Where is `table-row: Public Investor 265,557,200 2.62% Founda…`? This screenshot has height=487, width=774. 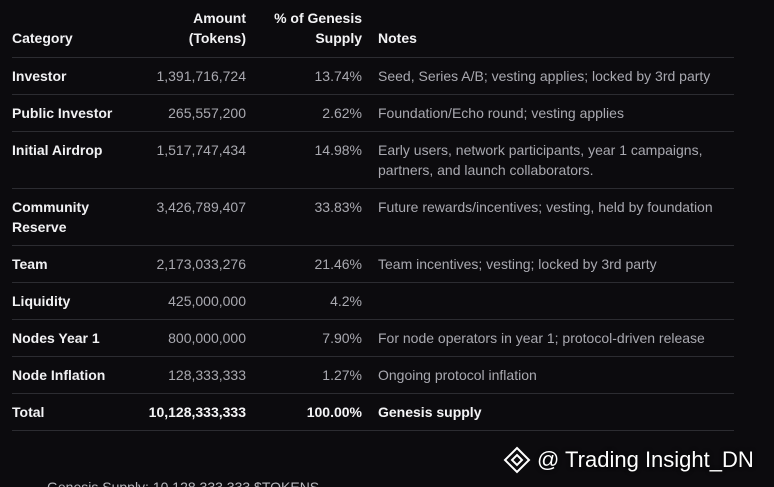 table-row: Public Investor 265,557,200 2.62% Founda… is located at coordinates (373, 113).